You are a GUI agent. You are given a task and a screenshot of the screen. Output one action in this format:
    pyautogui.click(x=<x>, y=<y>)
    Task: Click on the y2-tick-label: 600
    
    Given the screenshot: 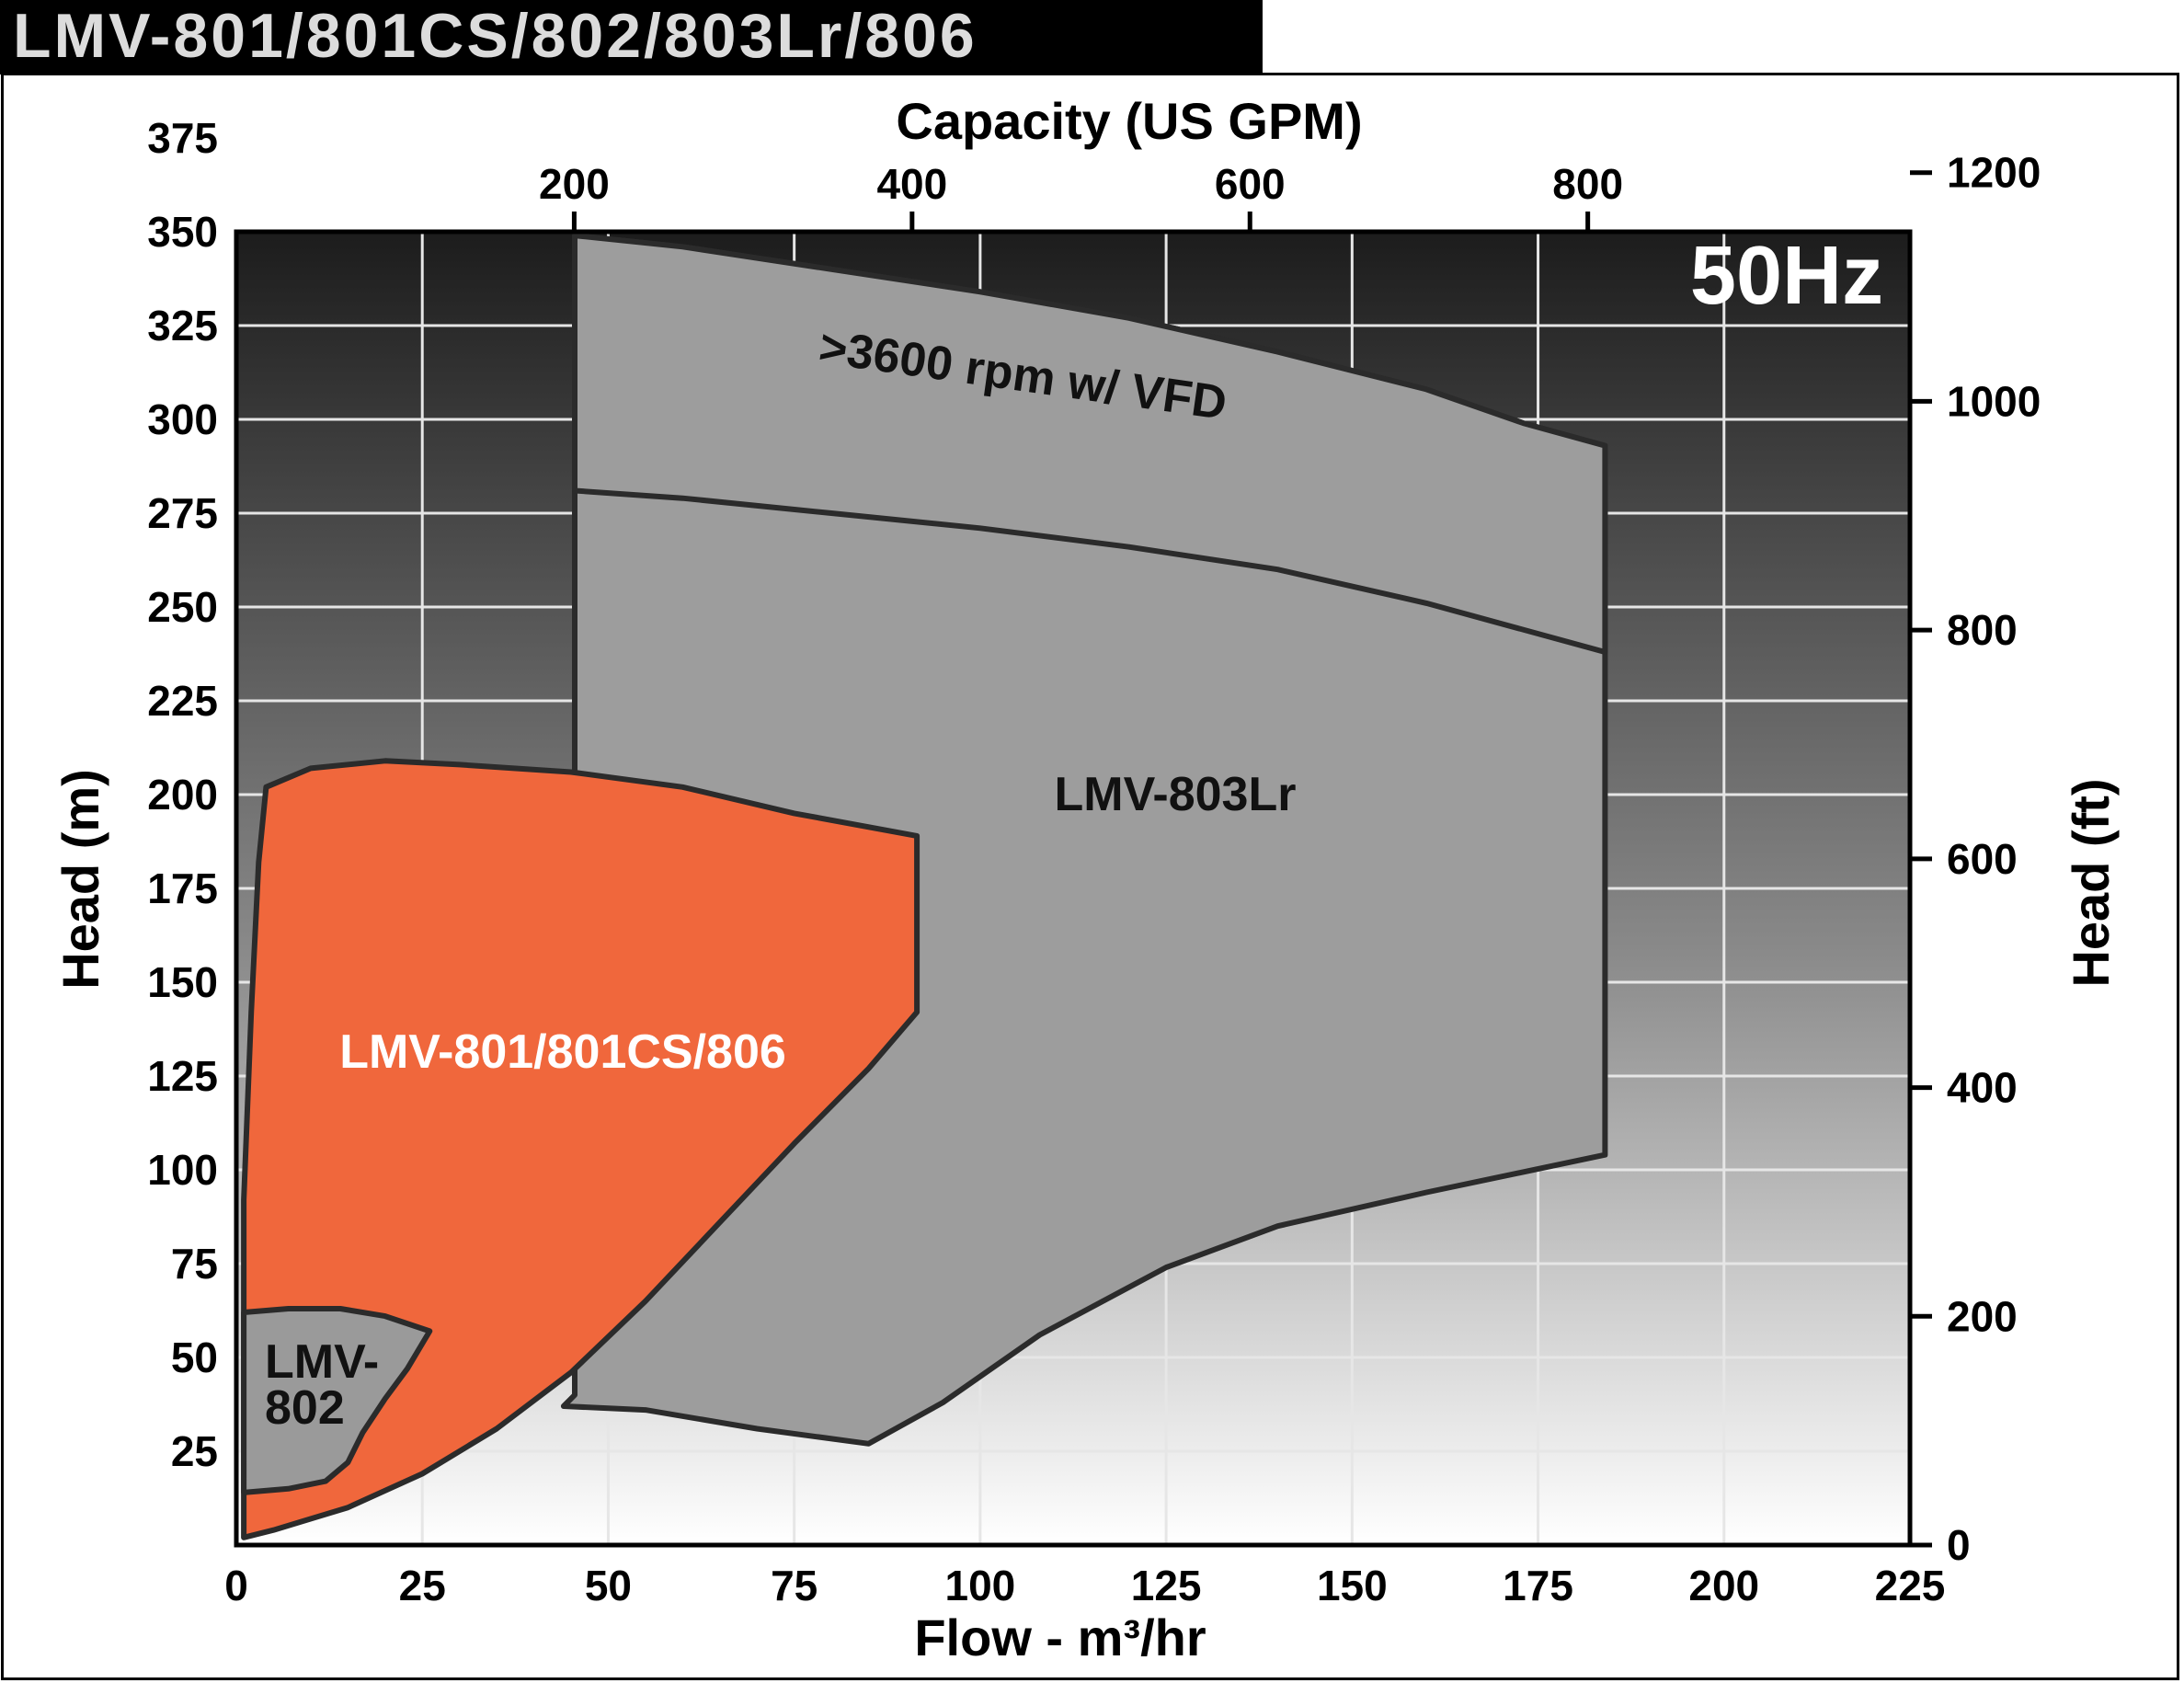 What is the action you would take?
    pyautogui.click(x=1982, y=859)
    